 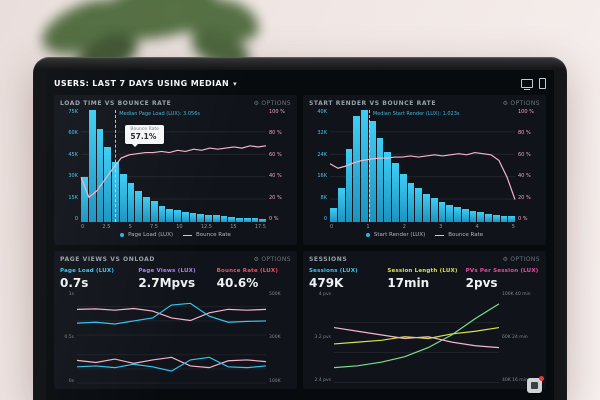 I want to click on panel-title: PAGE VIEWS VS ONLOAD, so click(x=107, y=259).